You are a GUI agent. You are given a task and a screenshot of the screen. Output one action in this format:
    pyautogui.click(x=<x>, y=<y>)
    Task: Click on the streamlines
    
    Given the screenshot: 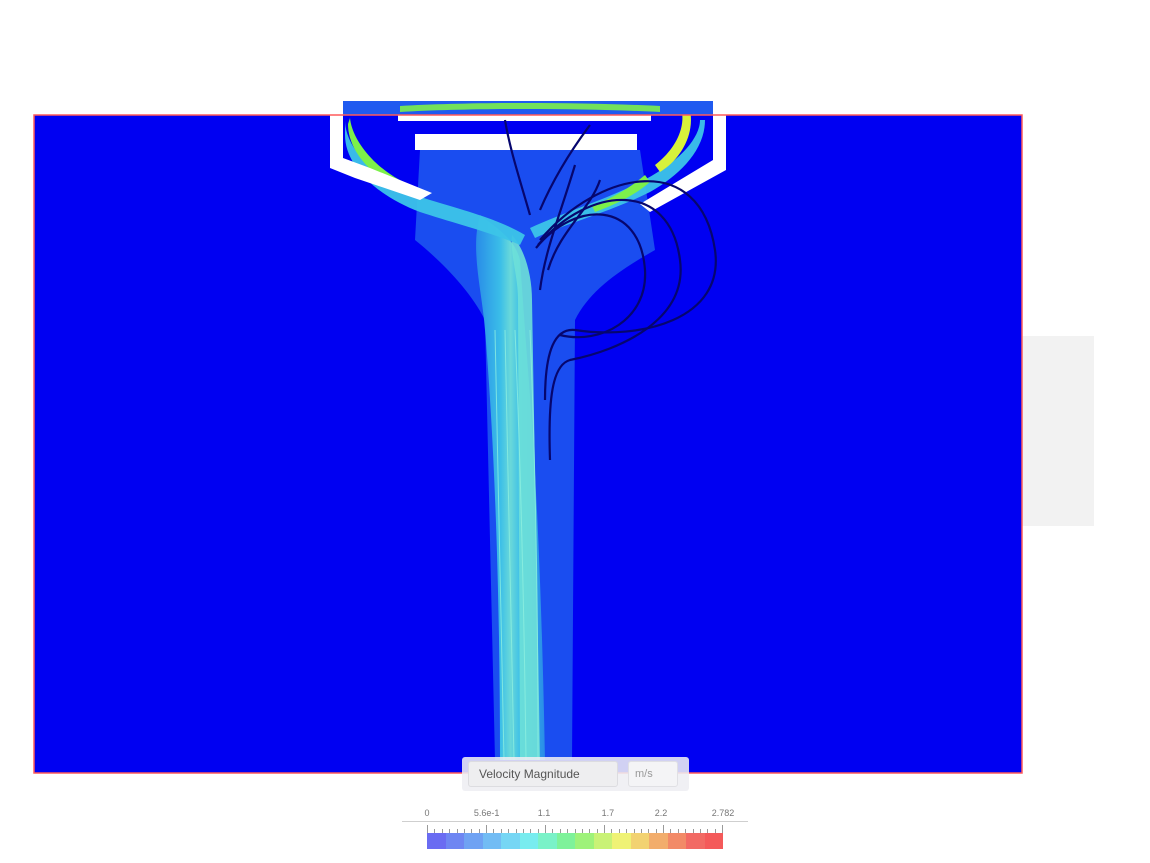 What is the action you would take?
    pyautogui.click(x=610, y=290)
    